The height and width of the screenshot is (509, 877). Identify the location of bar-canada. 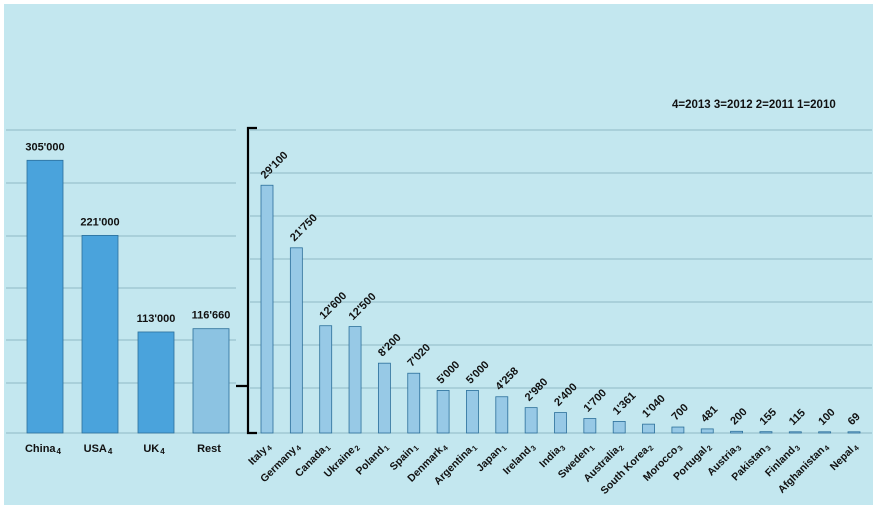
(326, 379).